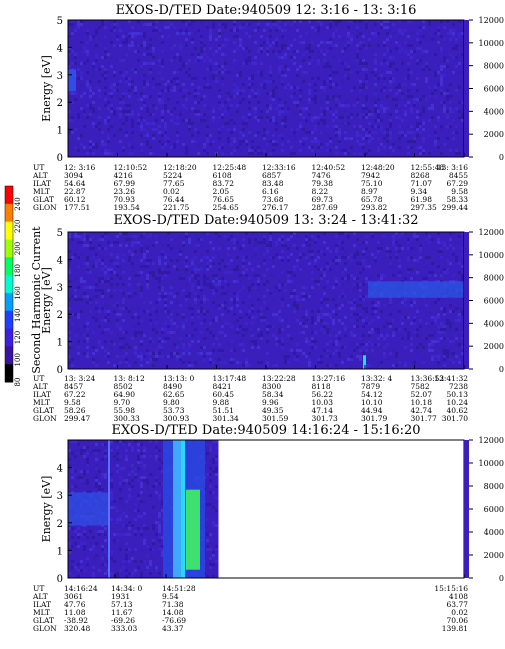 This screenshot has width=505, height=649. What do you see at coordinates (60, 524) in the screenshot?
I see `y-tick-label: 2` at bounding box center [60, 524].